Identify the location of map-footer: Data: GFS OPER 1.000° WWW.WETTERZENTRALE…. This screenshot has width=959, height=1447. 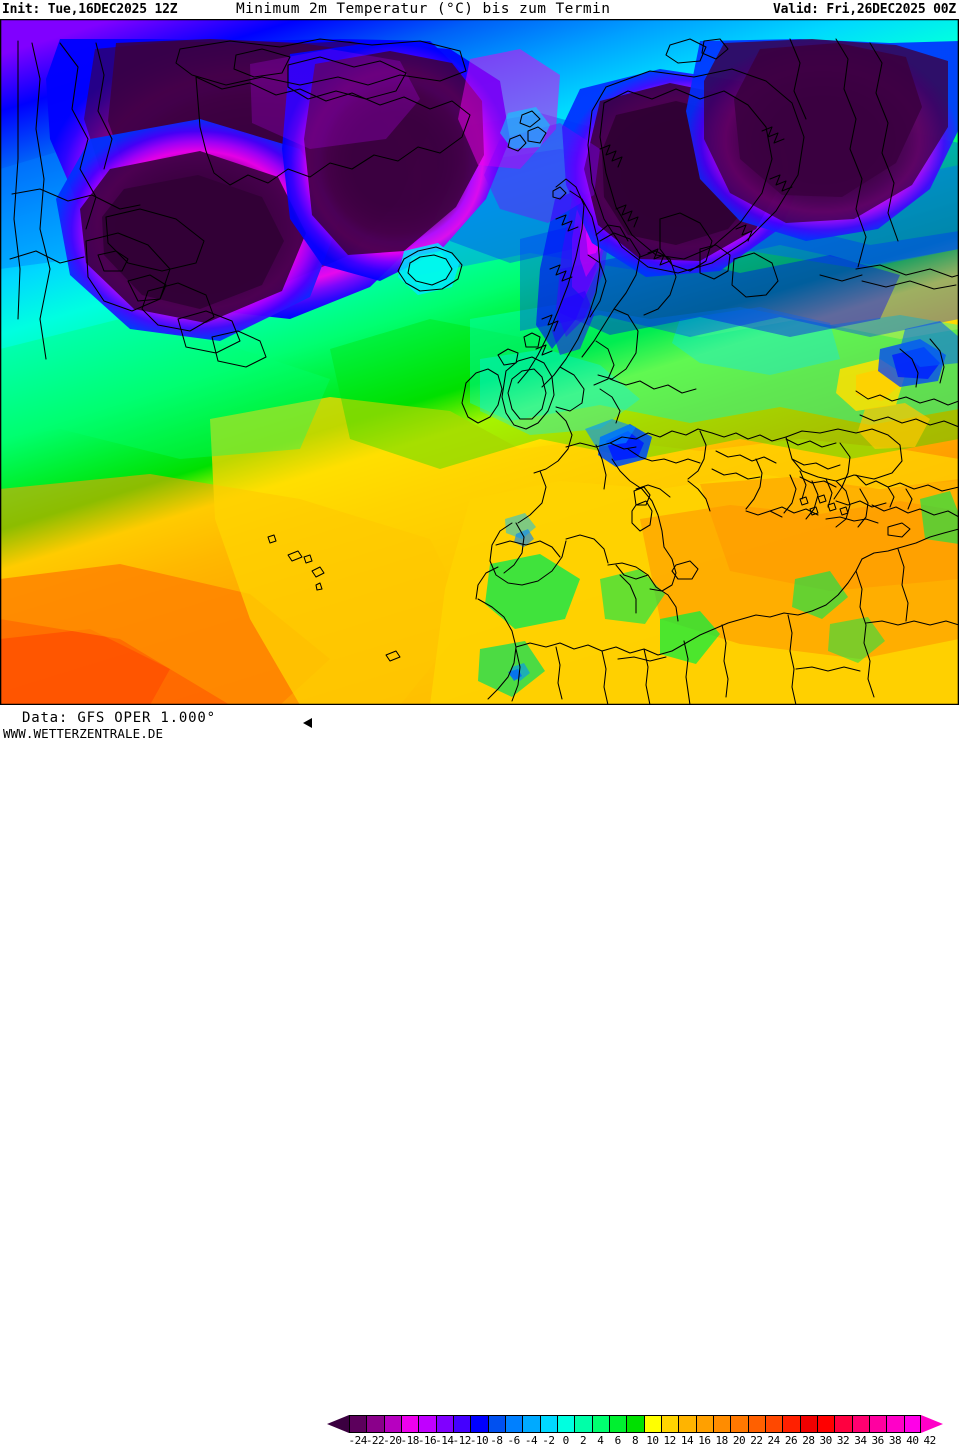
(479, 723).